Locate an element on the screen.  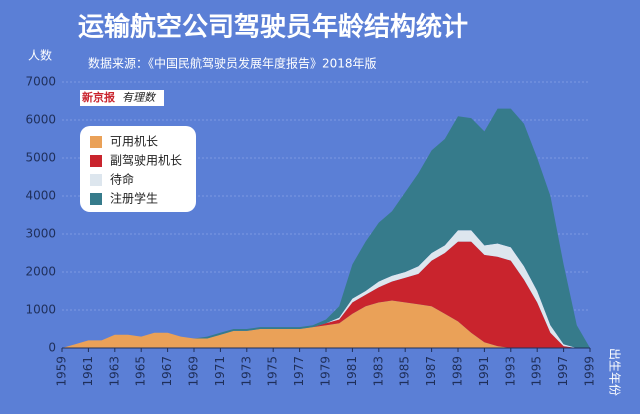
logo-text: 有理数 is located at coordinates (139, 97).